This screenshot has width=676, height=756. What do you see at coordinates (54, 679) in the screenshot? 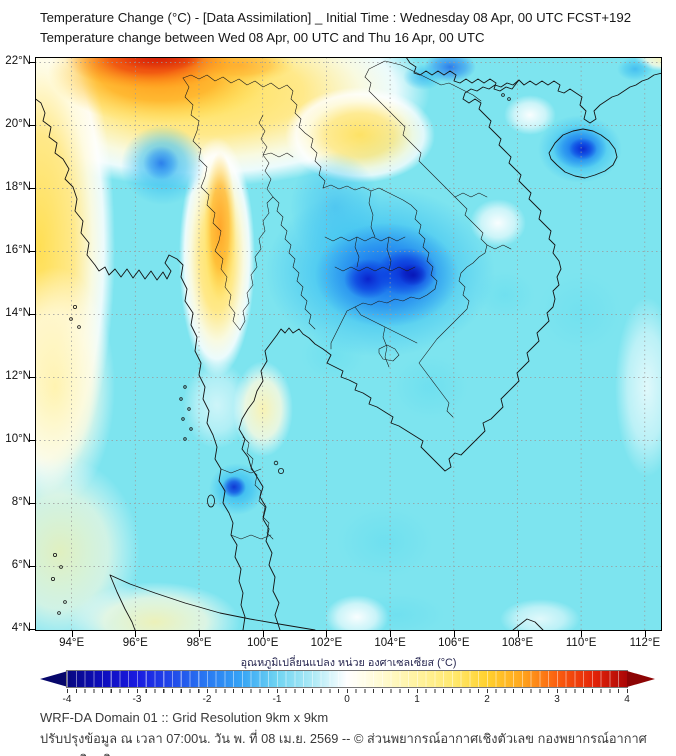
I see `colorbar-left-arrow` at bounding box center [54, 679].